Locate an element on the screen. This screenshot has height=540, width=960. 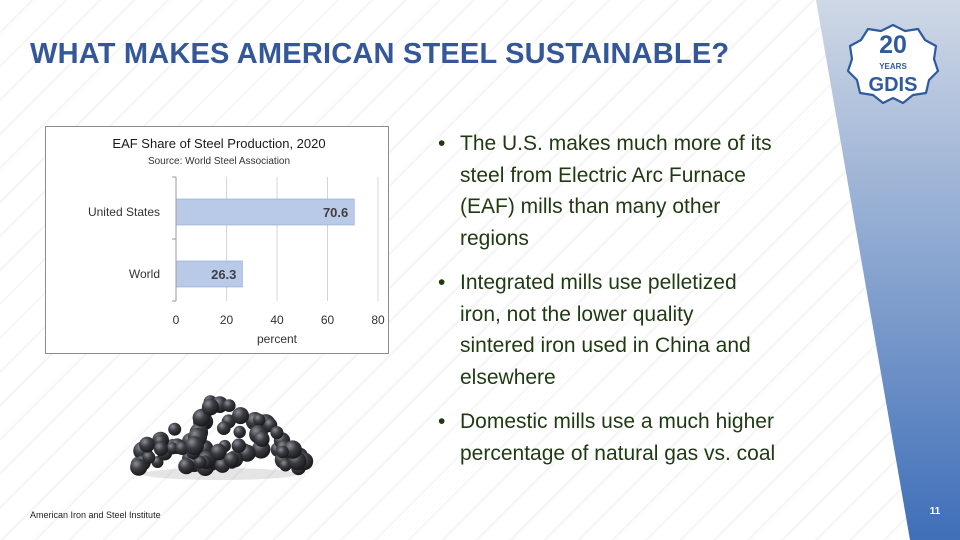
bullet-line: elsewhere is located at coordinates (508, 377).